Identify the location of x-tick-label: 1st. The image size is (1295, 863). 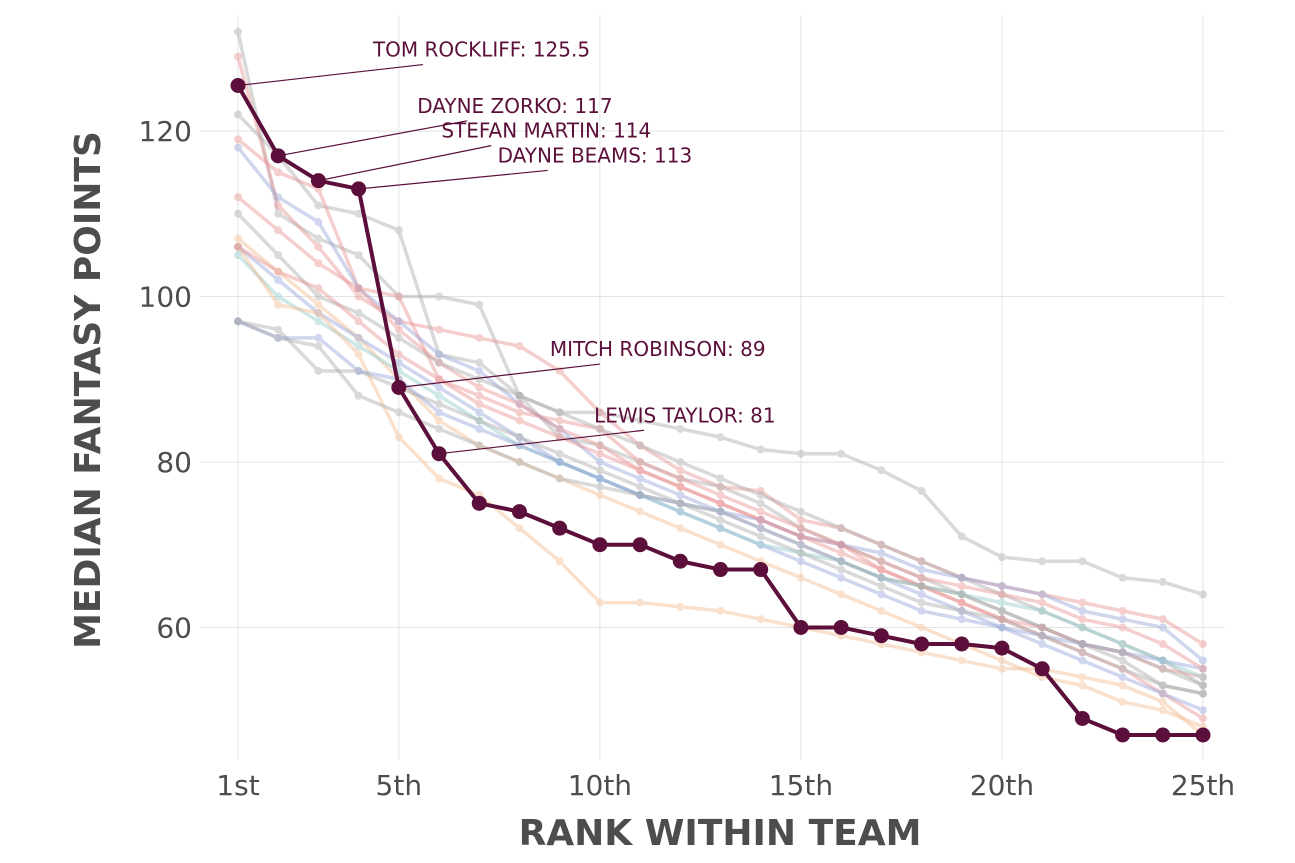
(237, 785).